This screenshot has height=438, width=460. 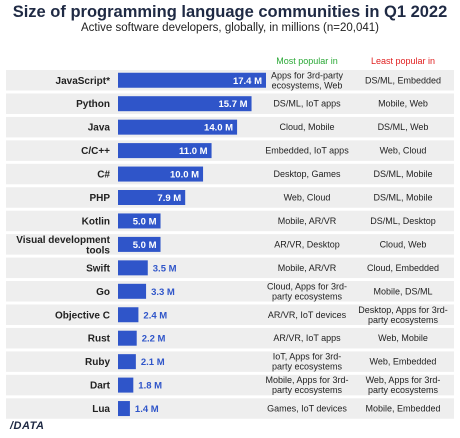 What do you see at coordinates (96, 221) in the screenshot?
I see `category-label: Kotlin` at bounding box center [96, 221].